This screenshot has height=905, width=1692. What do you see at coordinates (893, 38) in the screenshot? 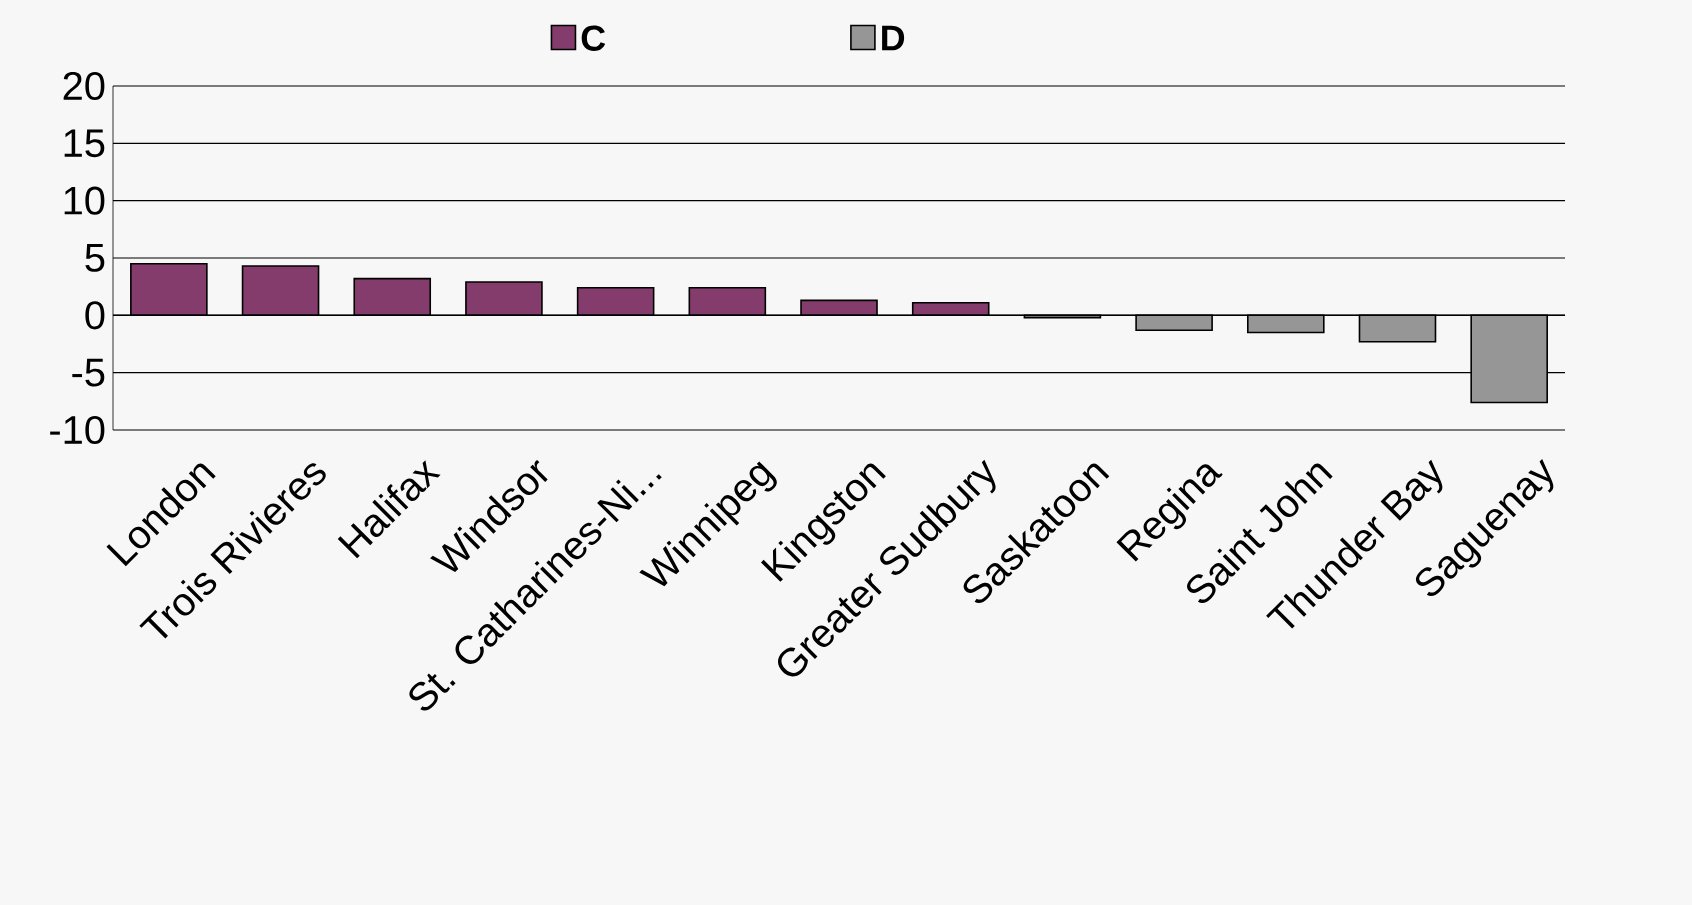
I see `legend-label: D` at bounding box center [893, 38].